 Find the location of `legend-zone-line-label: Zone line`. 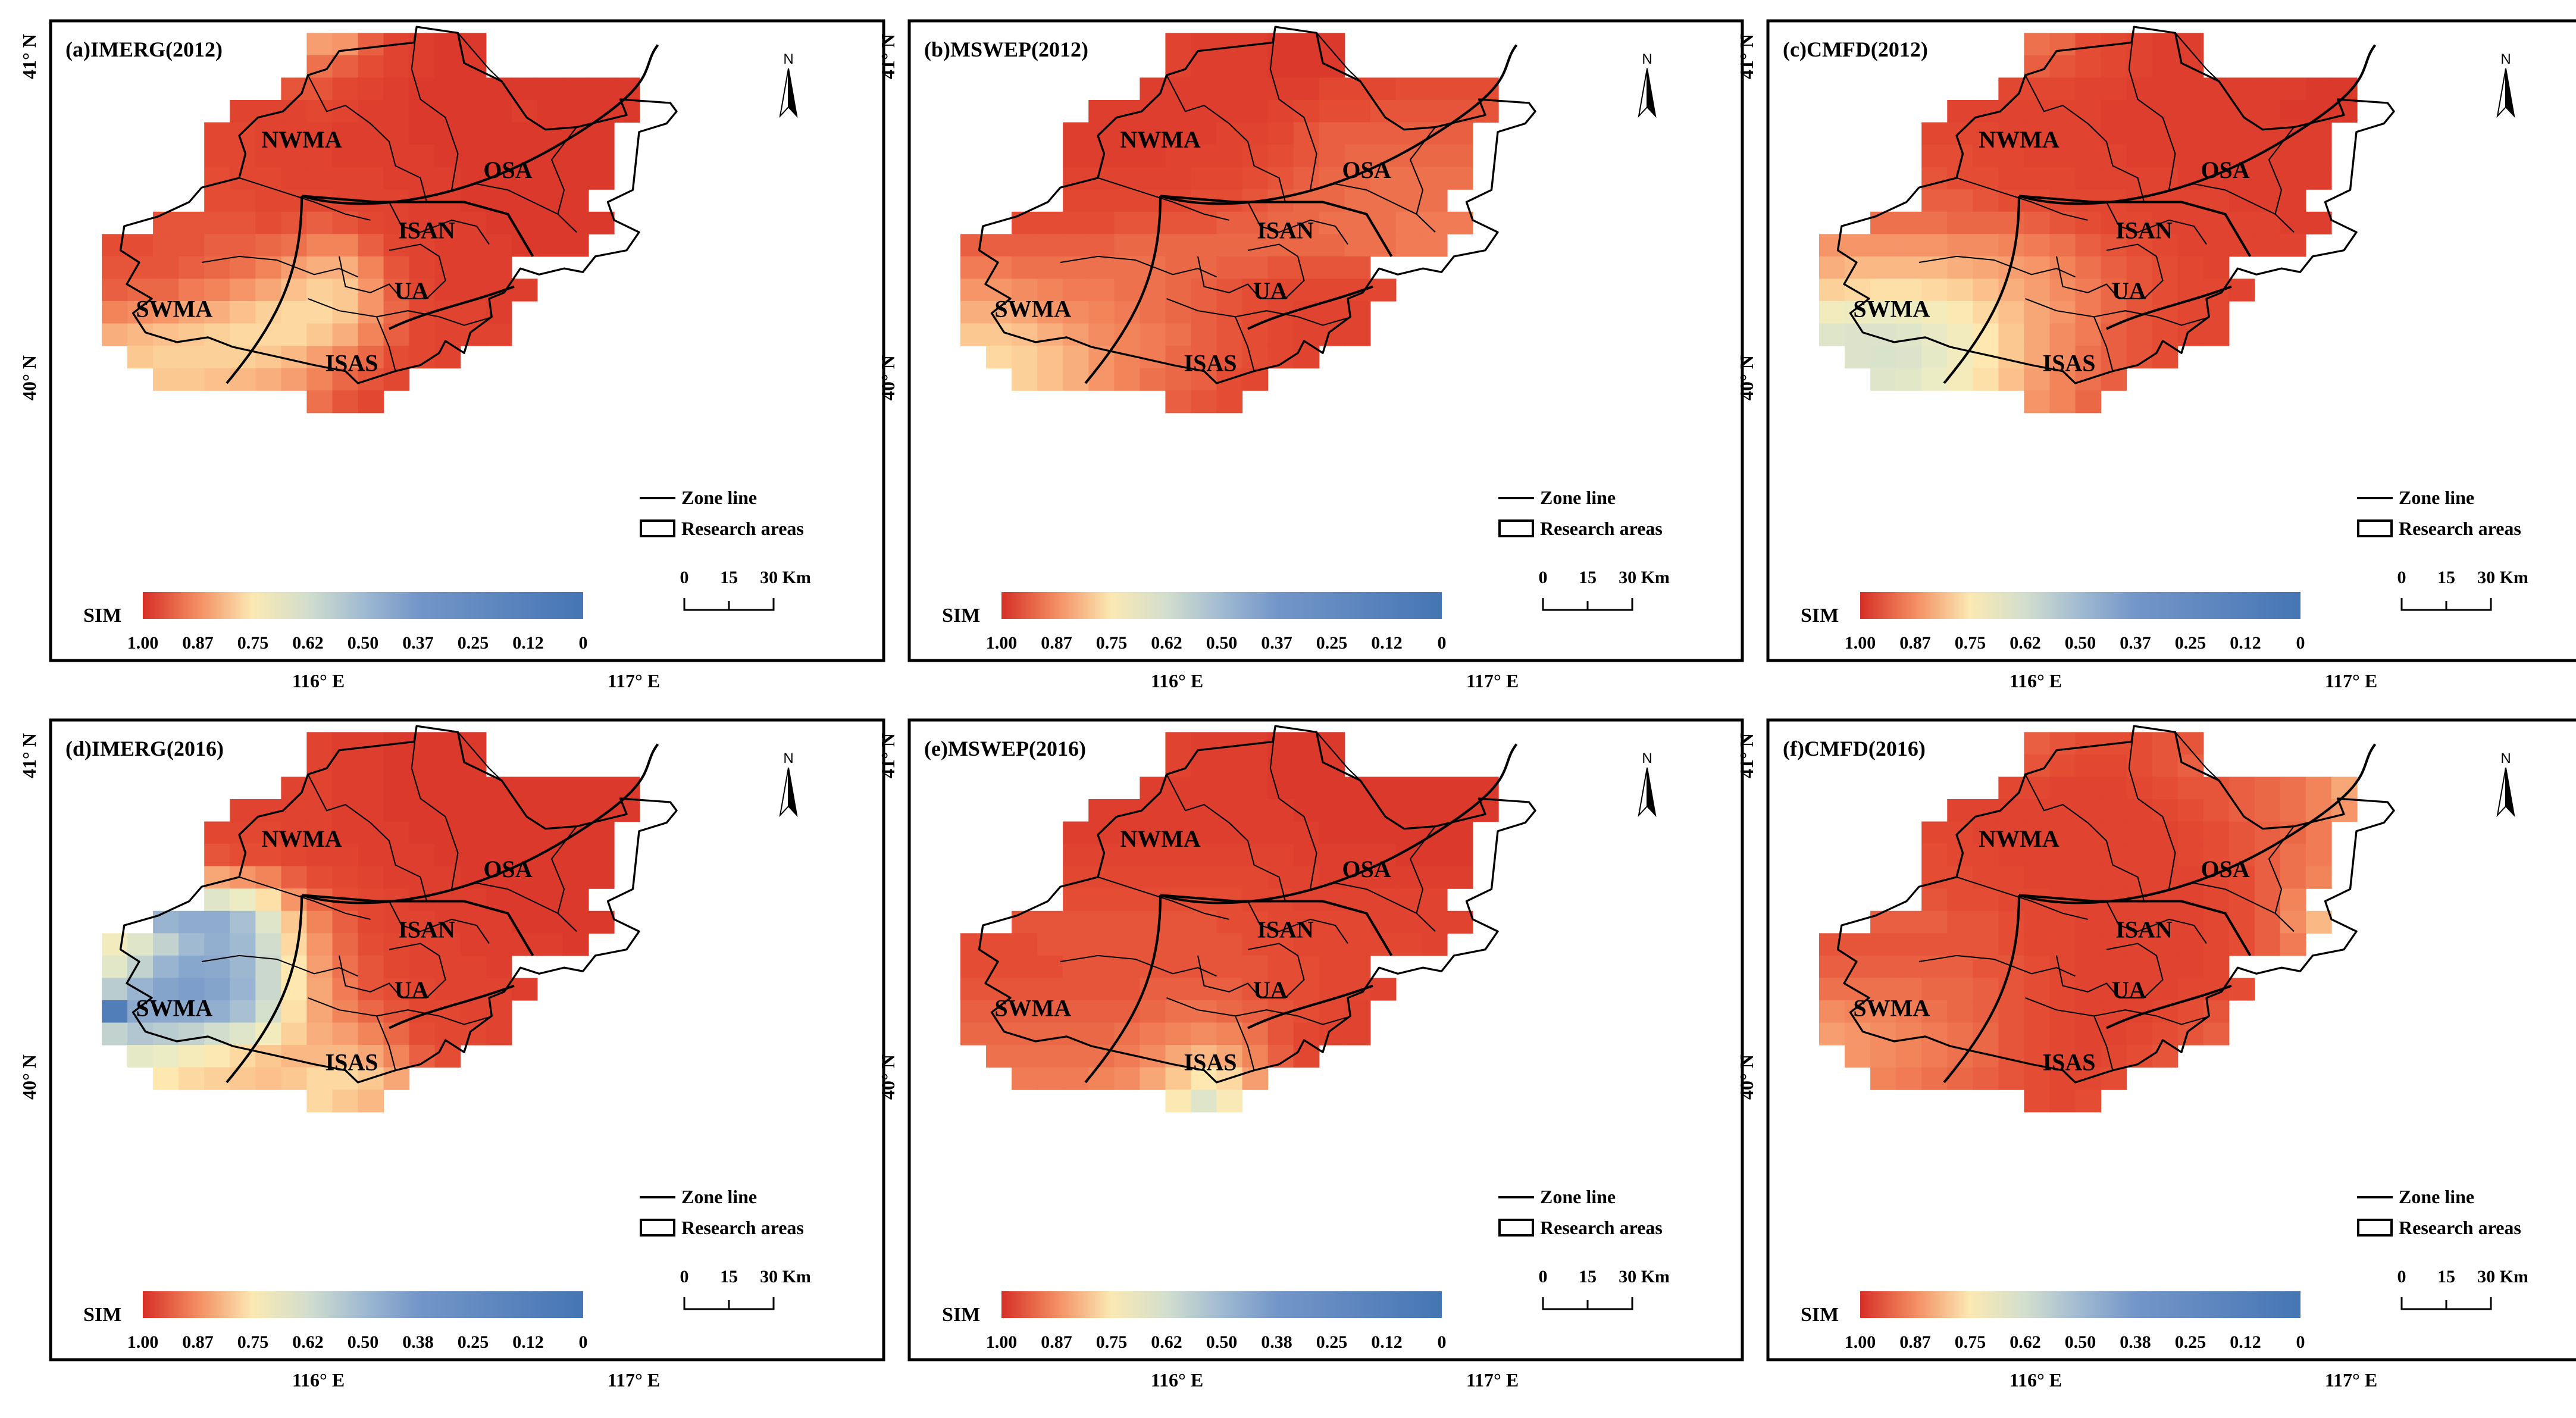

legend-zone-line-label: Zone line is located at coordinates (1578, 497).